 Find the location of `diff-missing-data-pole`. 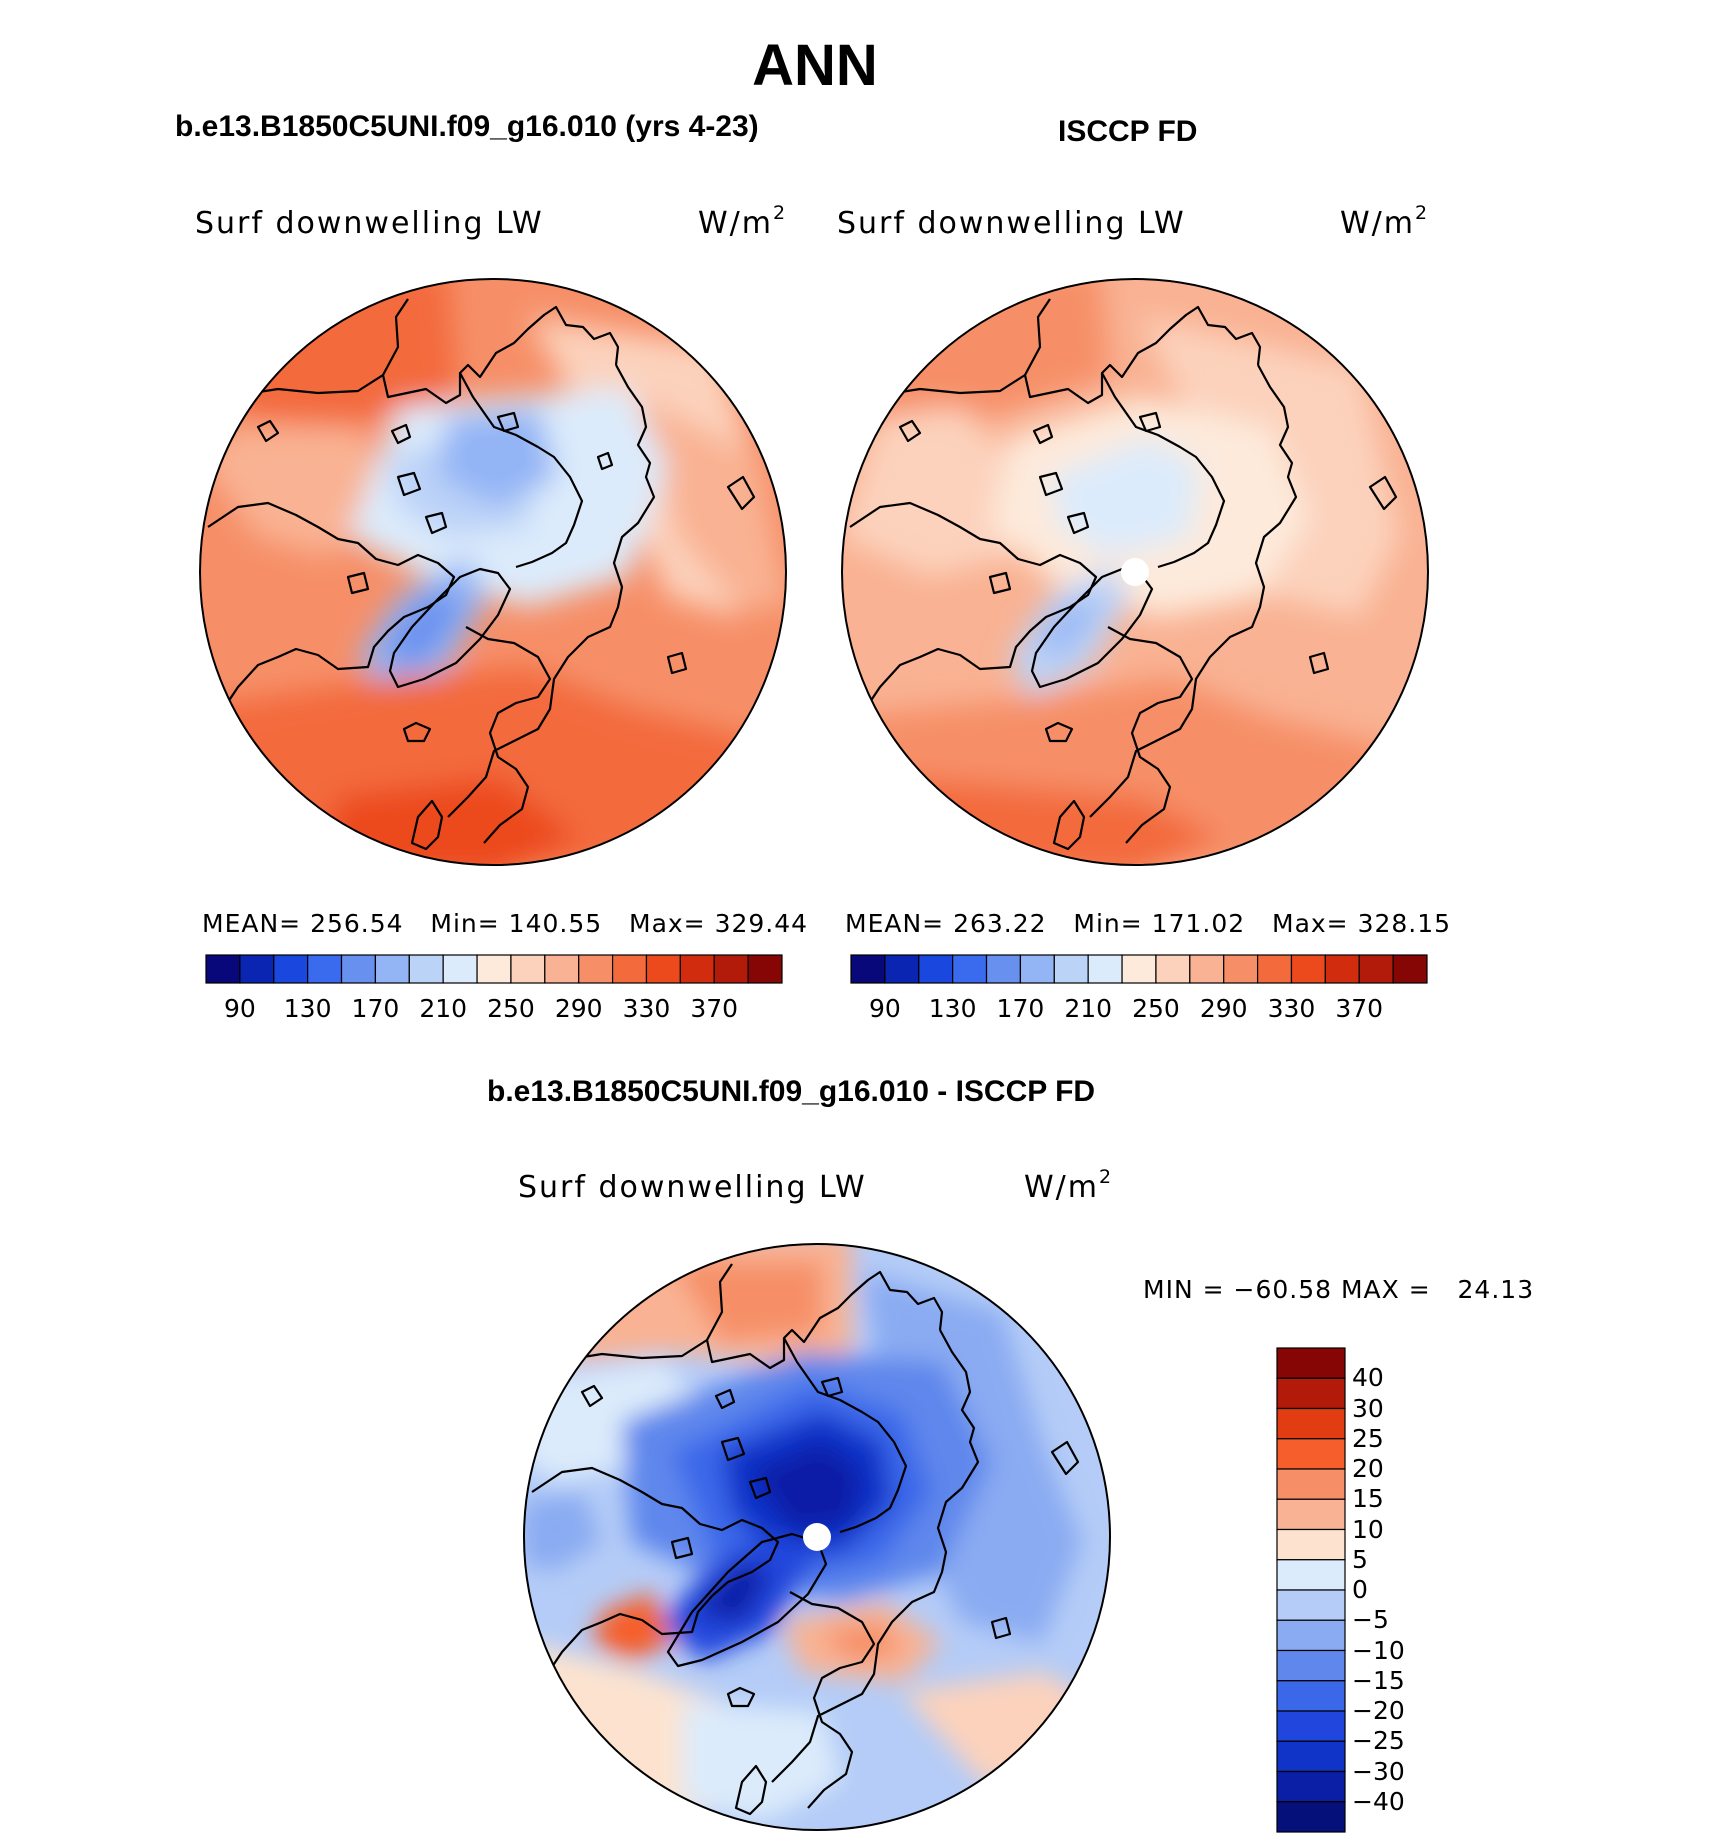

diff-missing-data-pole is located at coordinates (817, 1537).